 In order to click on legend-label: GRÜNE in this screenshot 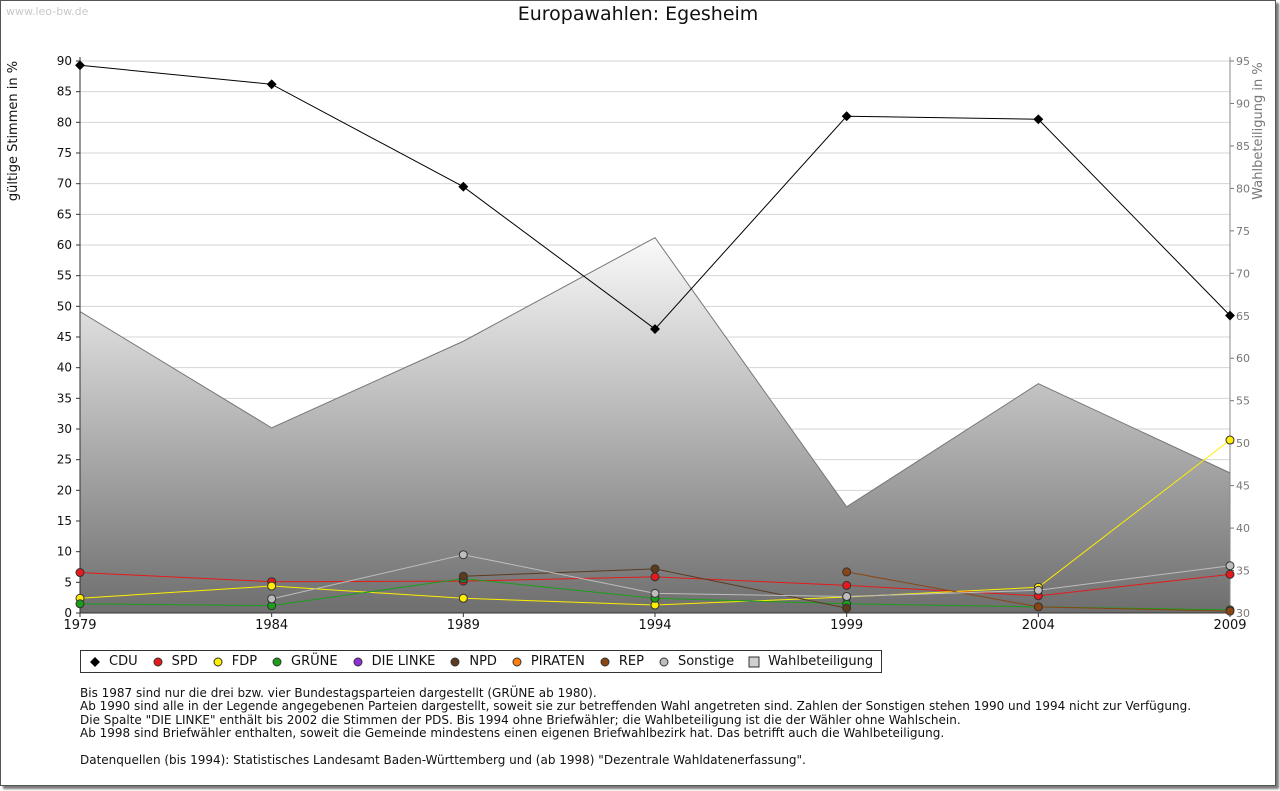, I will do `click(314, 661)`.